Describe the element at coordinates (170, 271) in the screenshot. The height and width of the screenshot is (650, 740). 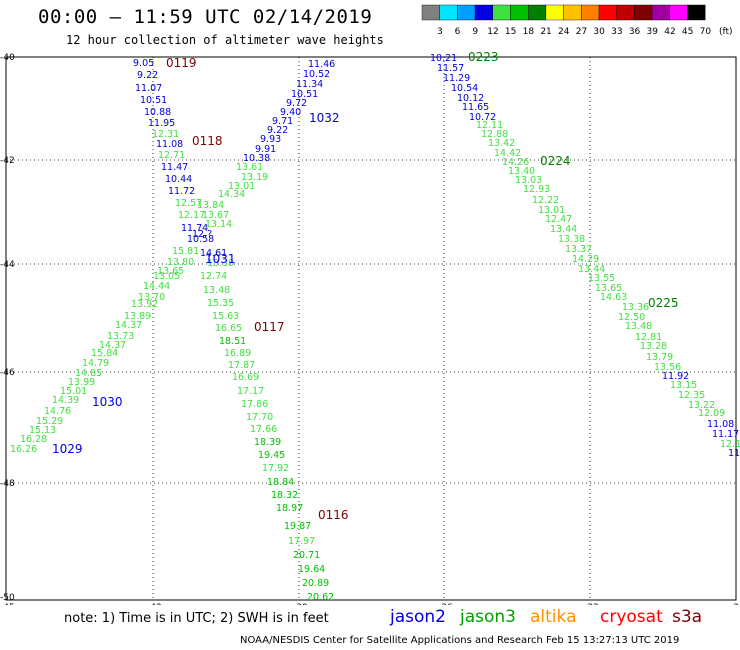
I see `wave-height-value: 13.65` at that location.